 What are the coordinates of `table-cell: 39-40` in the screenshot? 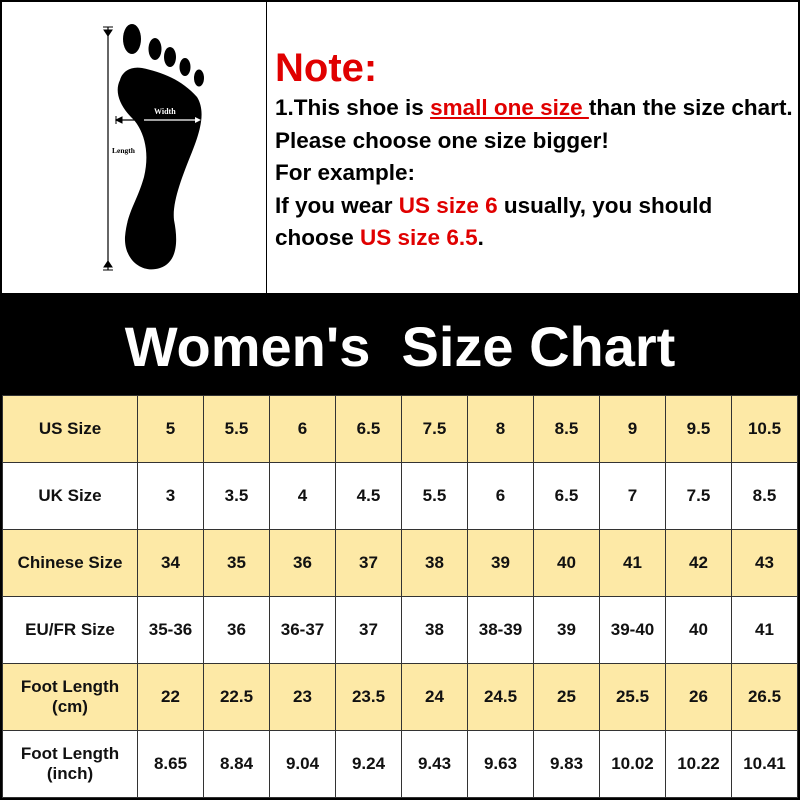 It's located at (632, 630).